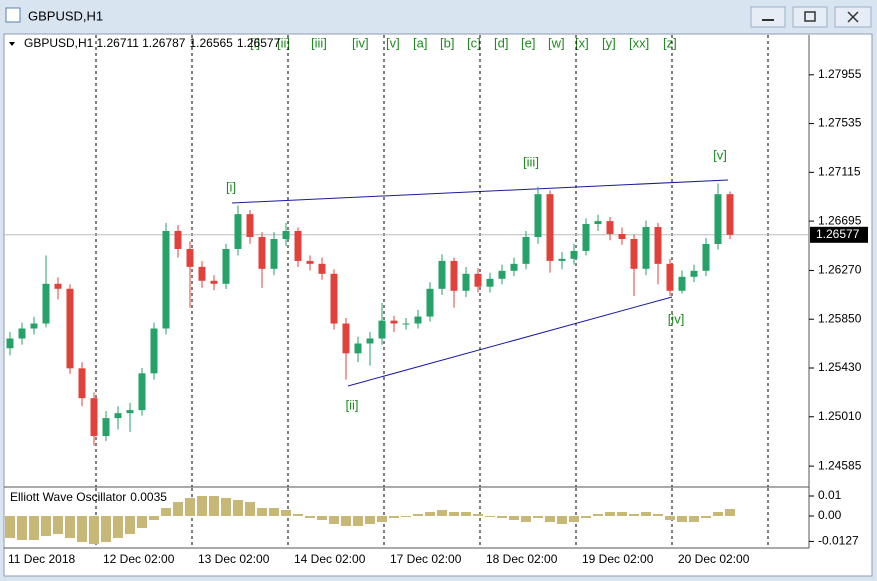 This screenshot has width=877, height=581. Describe the element at coordinates (12, 44) in the screenshot. I see `header-arrow` at that location.